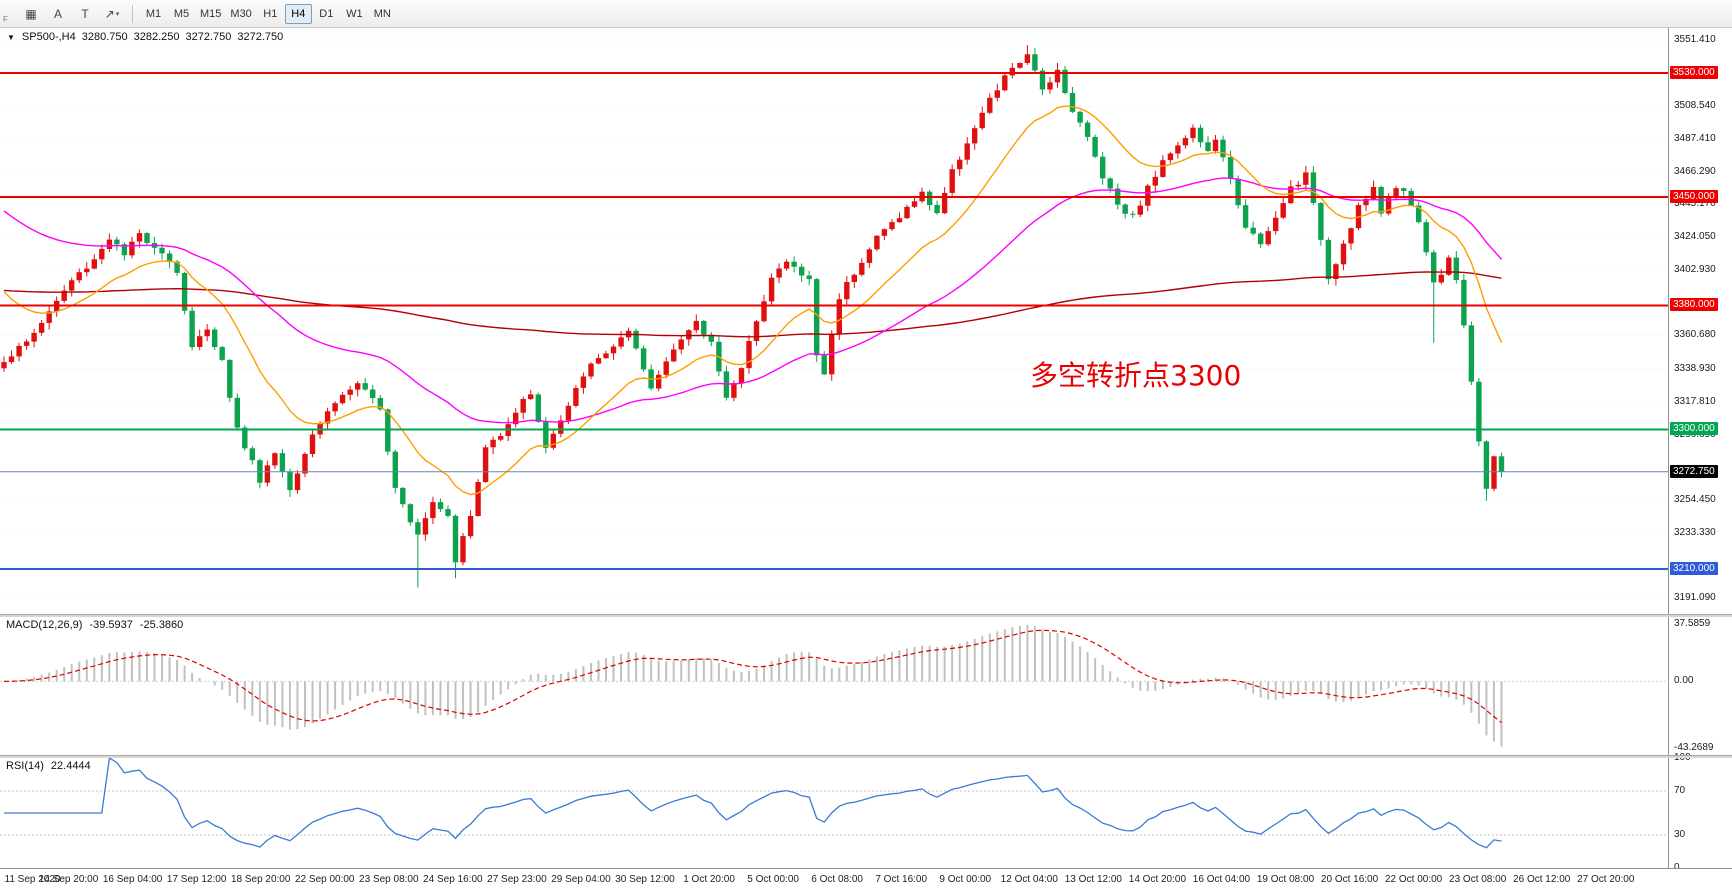 This screenshot has height=891, width=1732. I want to click on timeframe-m5: M5, so click(181, 14).